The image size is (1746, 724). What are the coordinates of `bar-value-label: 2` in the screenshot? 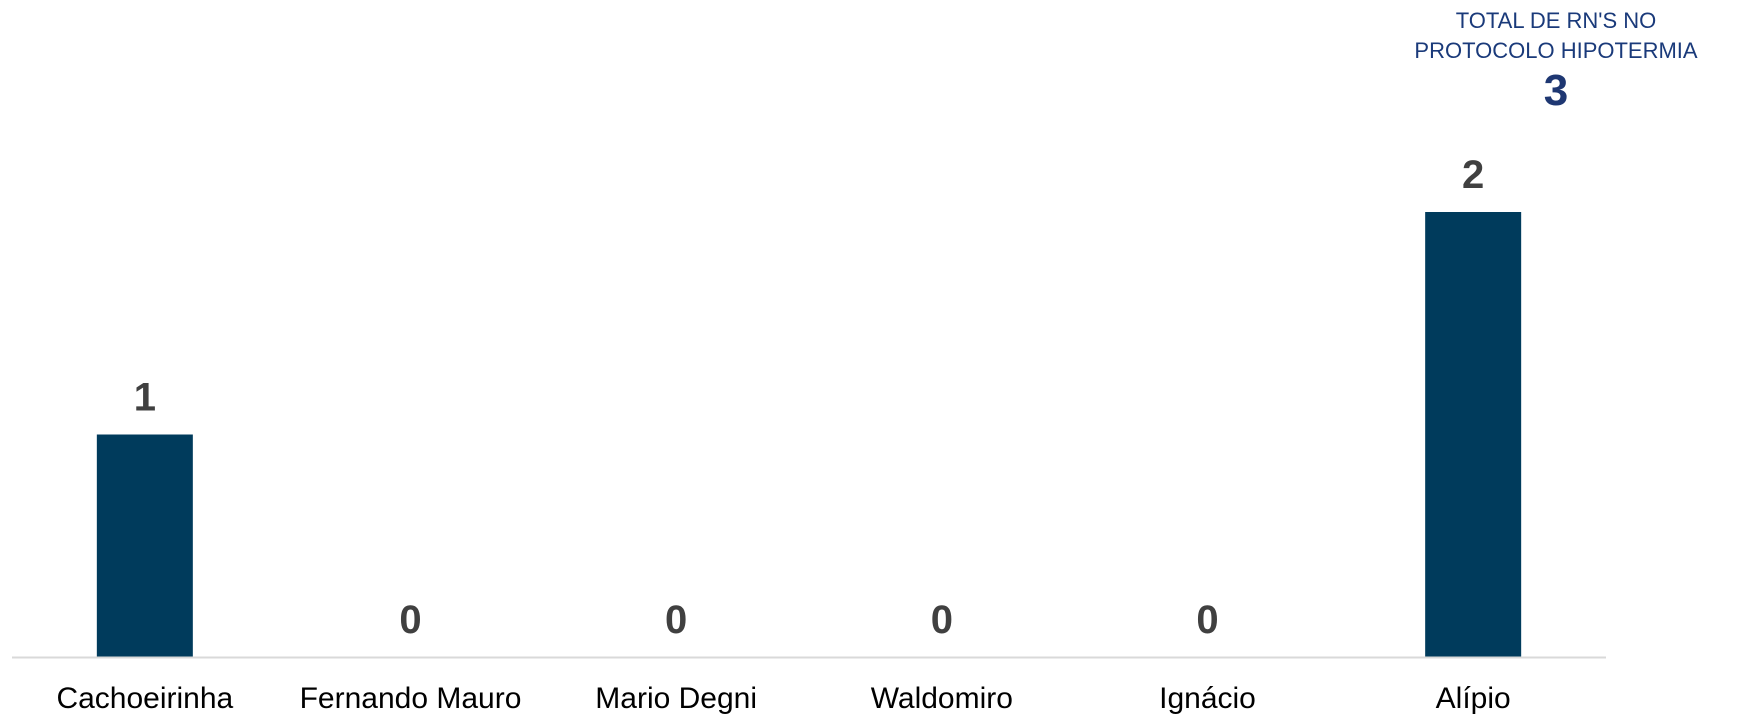 It's located at (1473, 175).